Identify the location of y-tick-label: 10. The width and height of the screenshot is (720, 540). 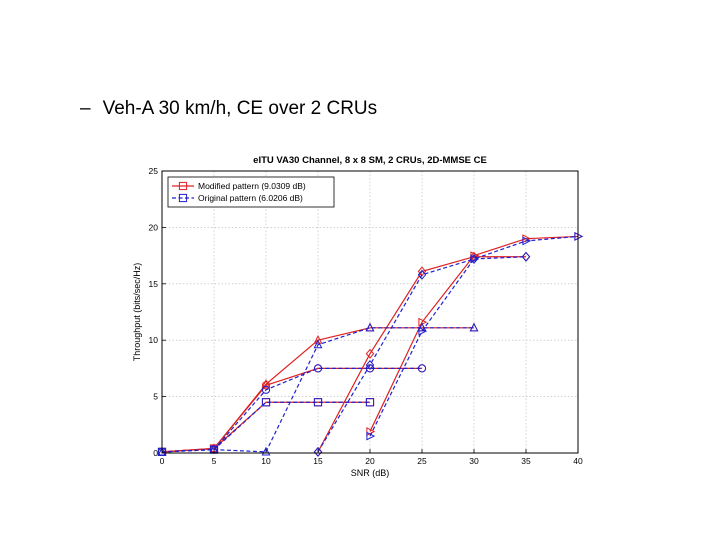
(154, 340).